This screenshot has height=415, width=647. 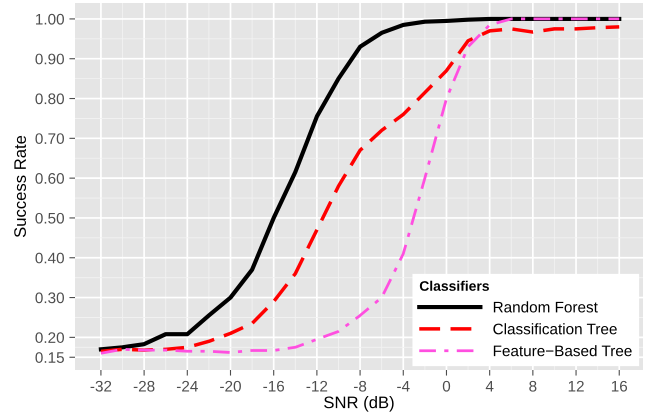 What do you see at coordinates (576, 386) in the screenshot?
I see `x-tick-label: 12` at bounding box center [576, 386].